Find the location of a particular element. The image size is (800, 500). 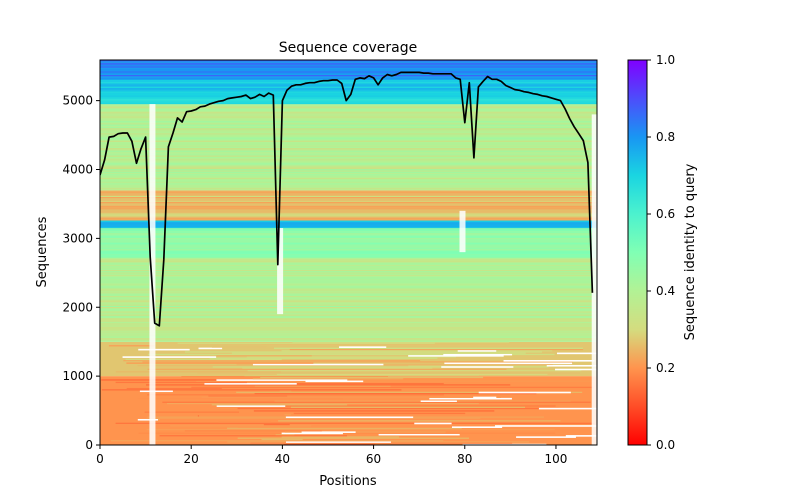

colorbar-tick-label: 1.0 is located at coordinates (665, 60).